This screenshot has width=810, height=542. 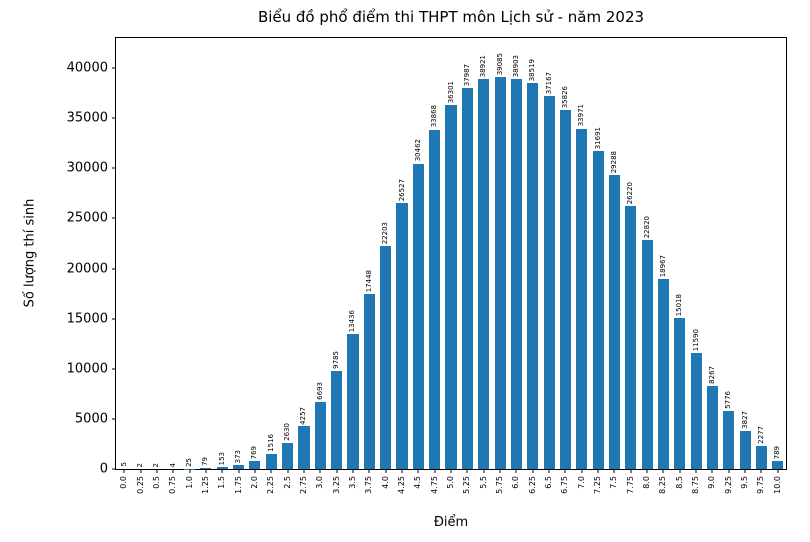 I want to click on bar-group: 29288, so click(x=614, y=253).